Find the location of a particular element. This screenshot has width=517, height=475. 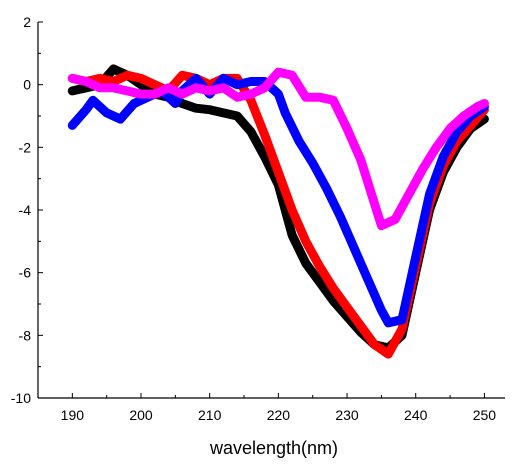

x-tick-label: 250 is located at coordinates (485, 415).